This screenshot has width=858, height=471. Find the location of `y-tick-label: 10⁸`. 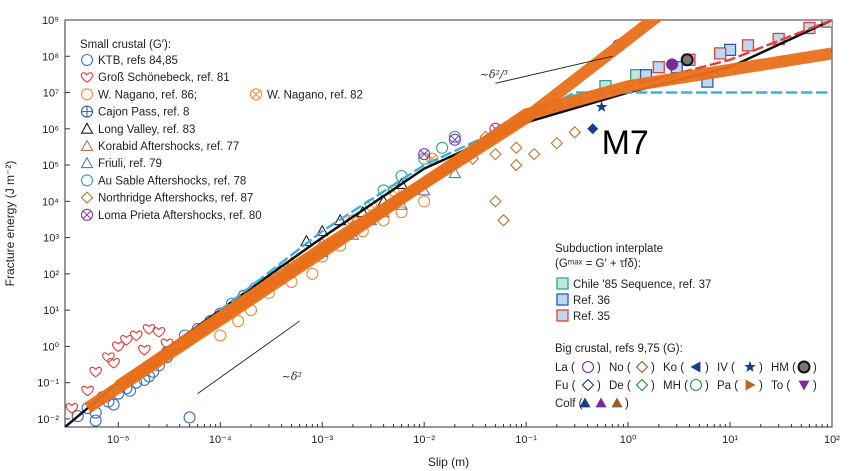

y-tick-label: 10⁸ is located at coordinates (50, 57).